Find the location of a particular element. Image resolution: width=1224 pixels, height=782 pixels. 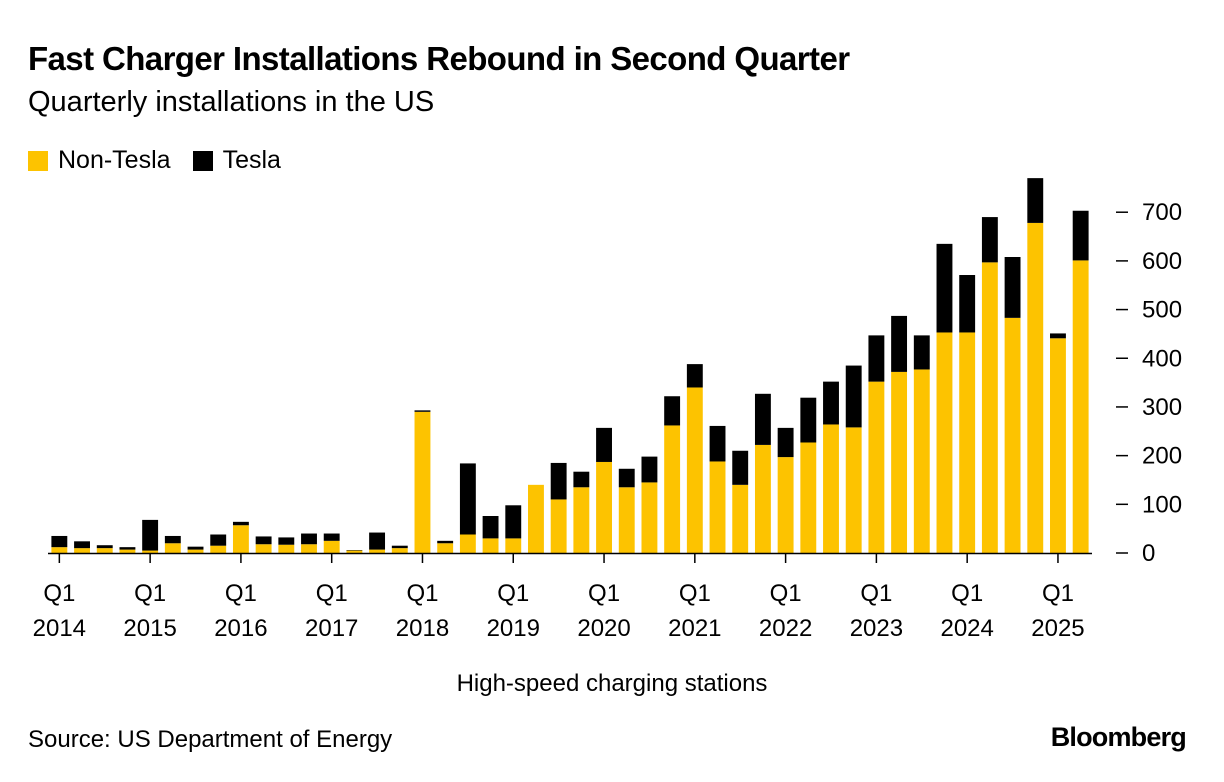

x-tick-label-quarter-2018: Q1 is located at coordinates (422, 593).